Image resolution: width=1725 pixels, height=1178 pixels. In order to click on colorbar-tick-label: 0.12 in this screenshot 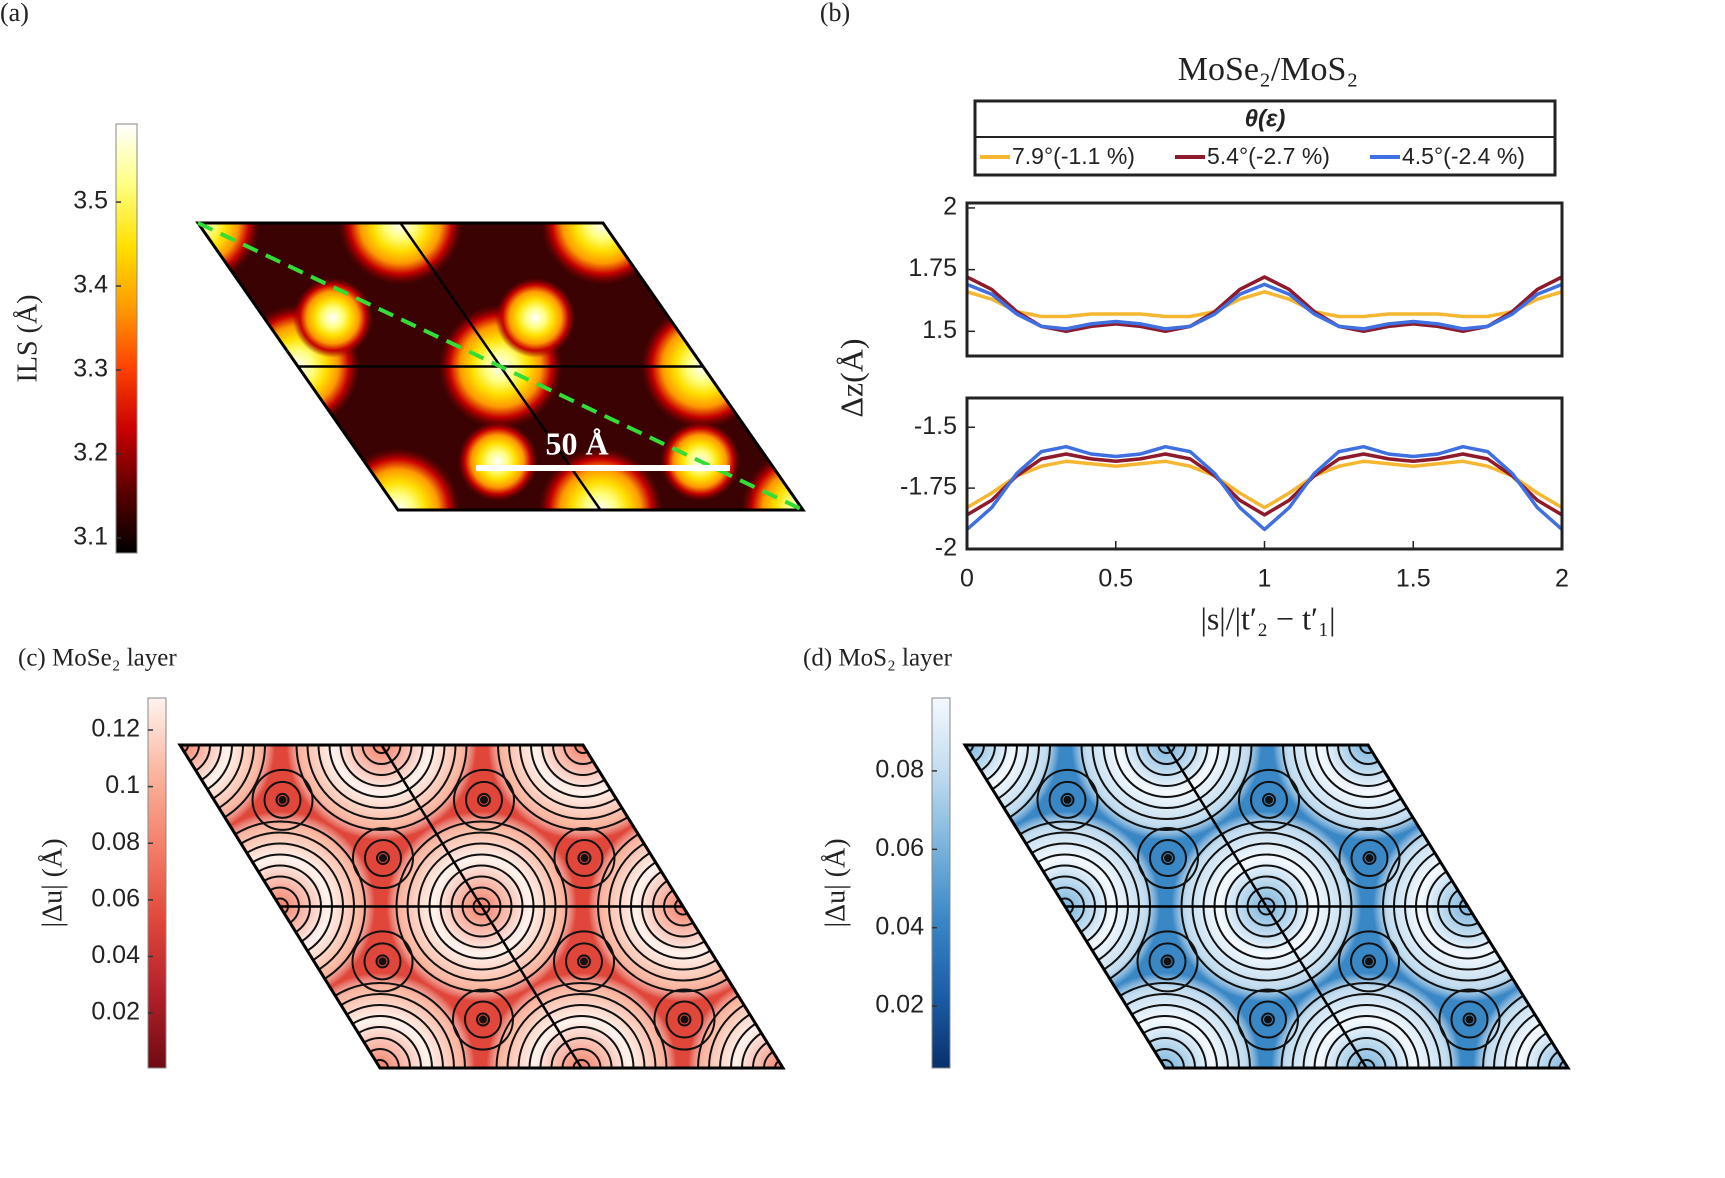, I will do `click(115, 729)`.